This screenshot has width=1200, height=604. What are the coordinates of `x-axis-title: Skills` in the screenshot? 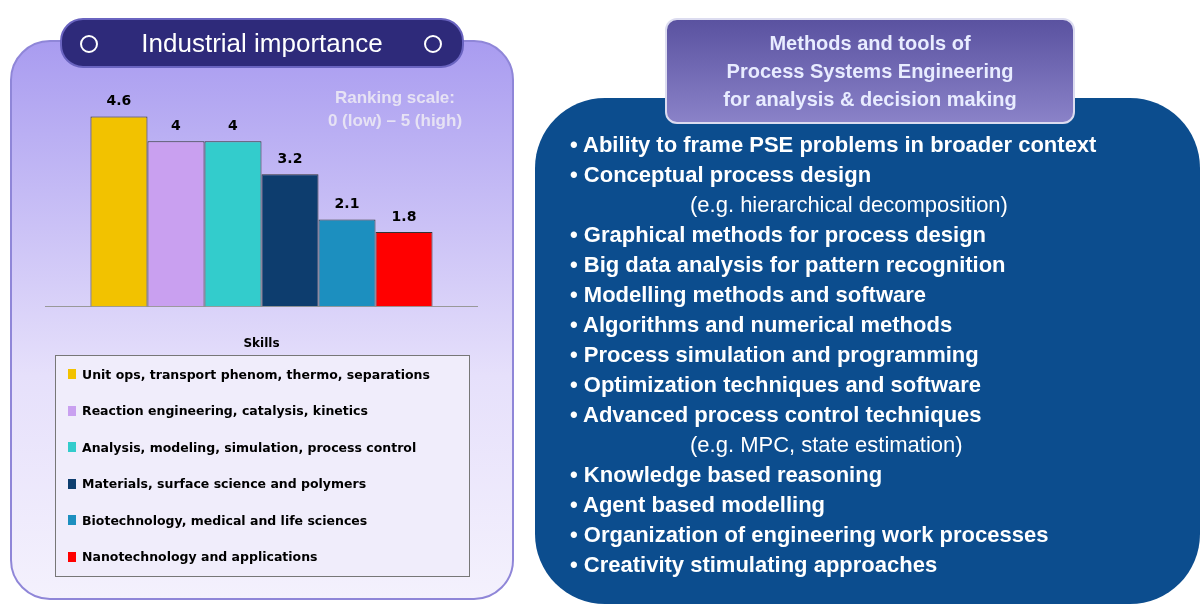 It's located at (261, 342).